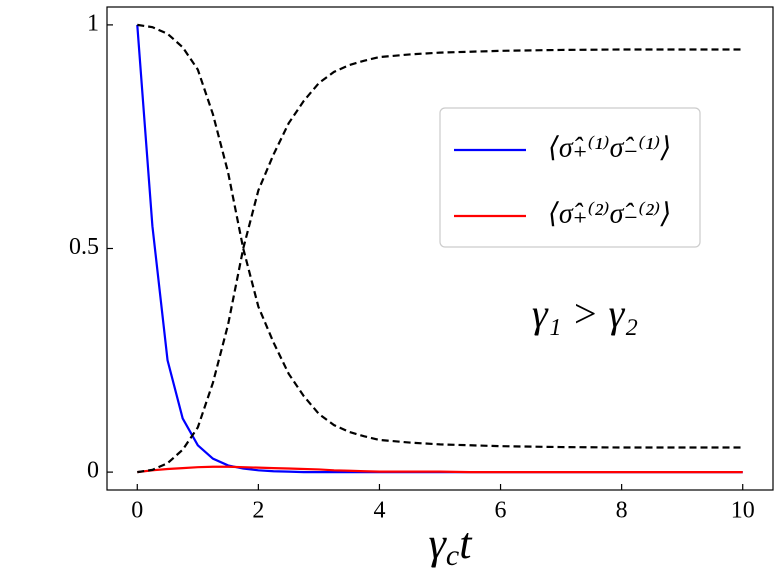 This screenshot has height=585, width=780. I want to click on legend-label: ⟨σ̂₊⁽¹⁾σ̂₋⁽¹⁾⟩, so click(609, 147).